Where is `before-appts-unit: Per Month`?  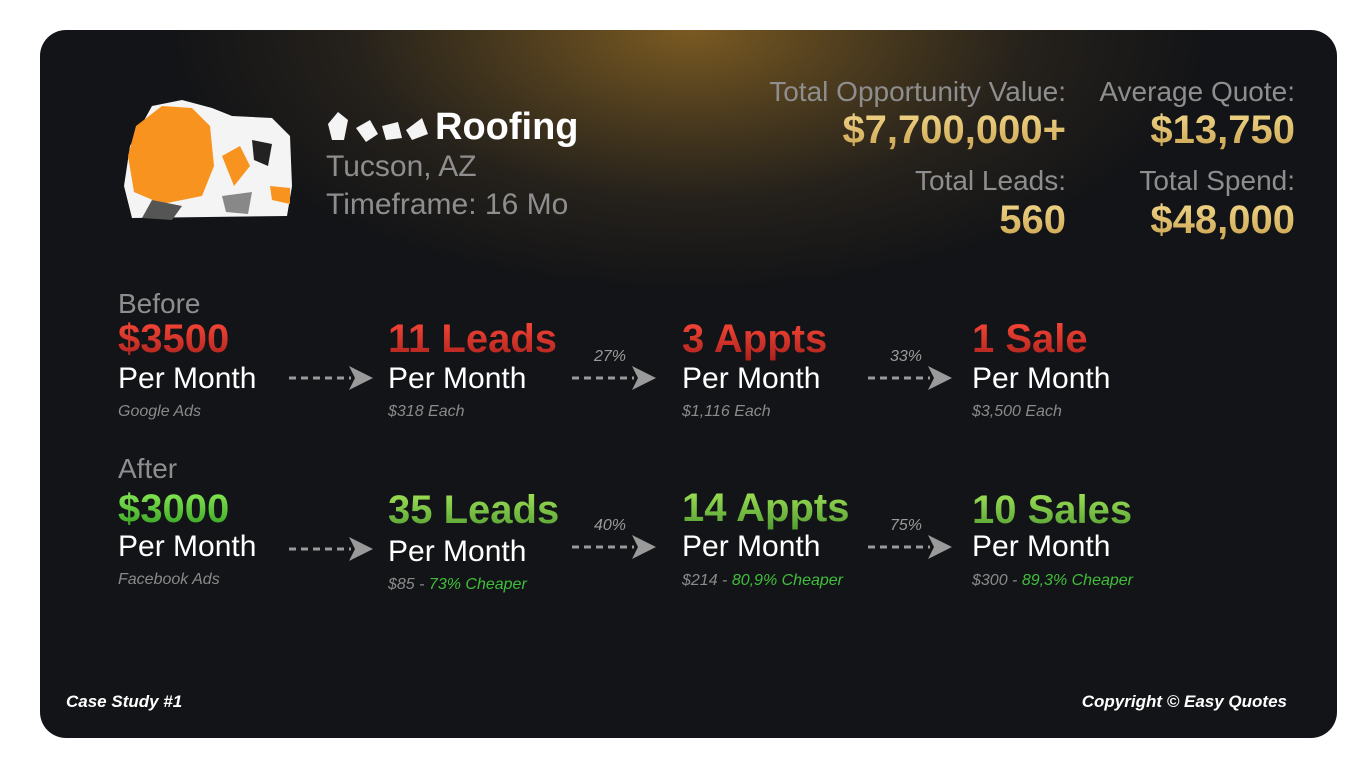
before-appts-unit: Per Month is located at coordinates (751, 378).